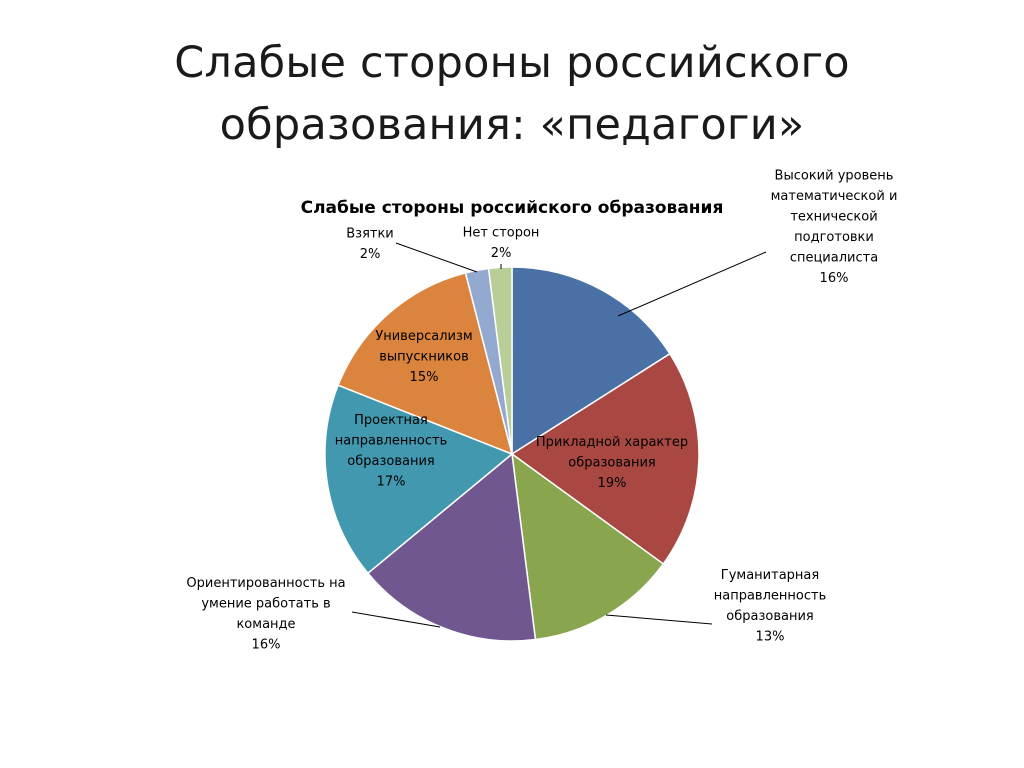 This screenshot has width=1024, height=768. What do you see at coordinates (770, 606) in the screenshot?
I see `slice-label-3: Гуманитарная направленность образования 13%` at bounding box center [770, 606].